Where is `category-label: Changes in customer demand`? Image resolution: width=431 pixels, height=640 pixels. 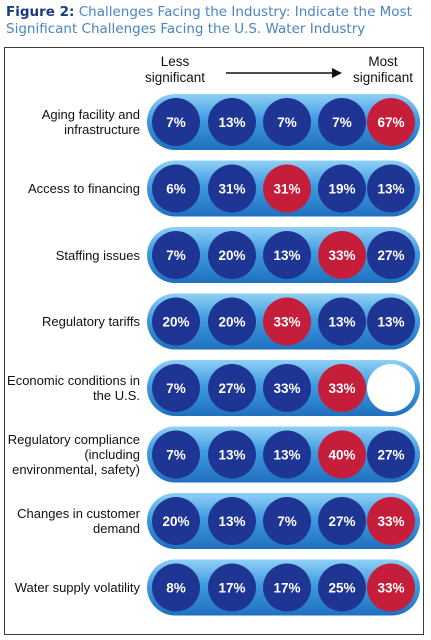 category-label: Changes in customer demand is located at coordinates (78, 521).